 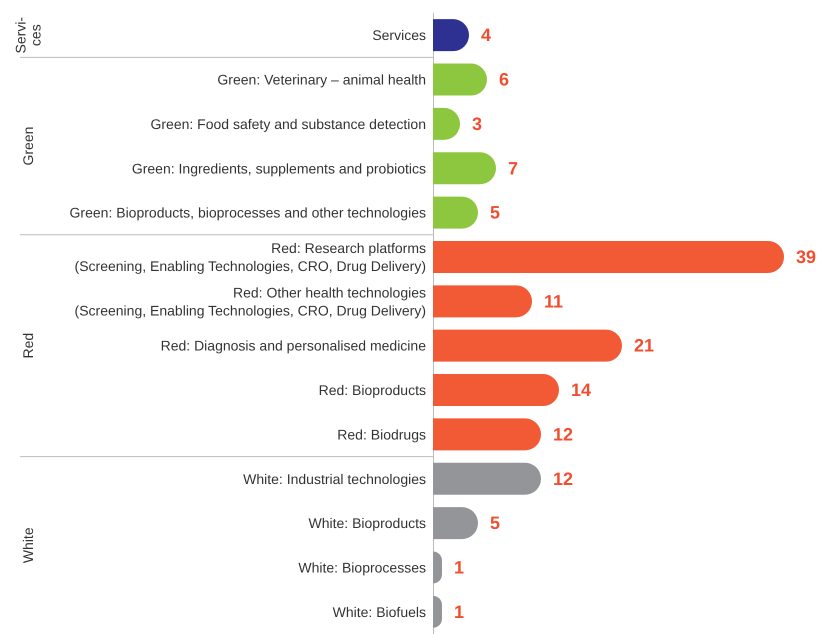 What do you see at coordinates (362, 567) in the screenshot?
I see `y-tick-label: White: Bioprocesses` at bounding box center [362, 567].